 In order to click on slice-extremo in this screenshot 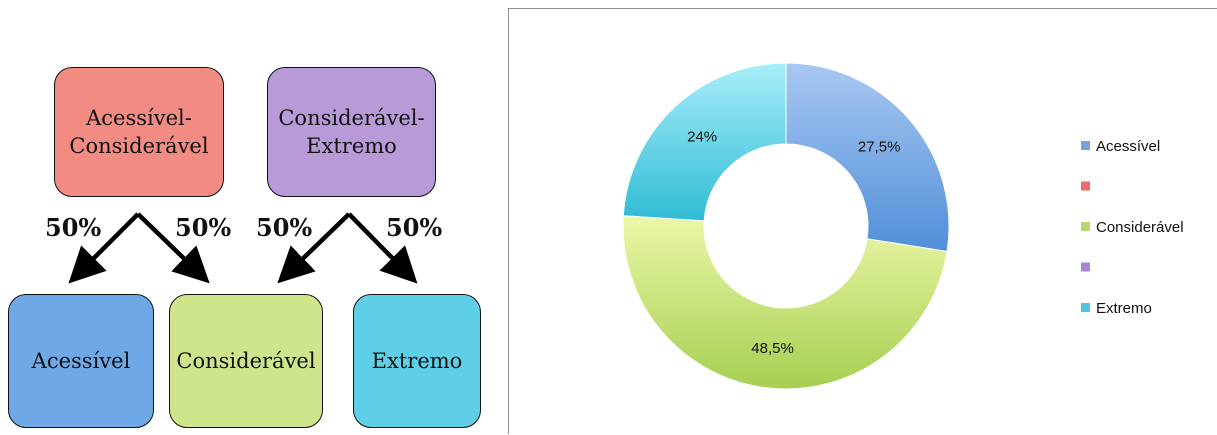, I will do `click(704, 142)`.